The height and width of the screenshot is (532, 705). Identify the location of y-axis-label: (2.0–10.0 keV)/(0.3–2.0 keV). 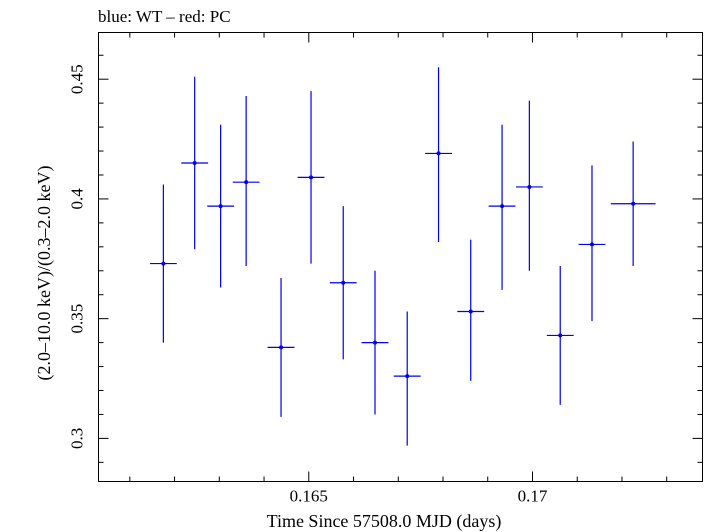
(44, 273).